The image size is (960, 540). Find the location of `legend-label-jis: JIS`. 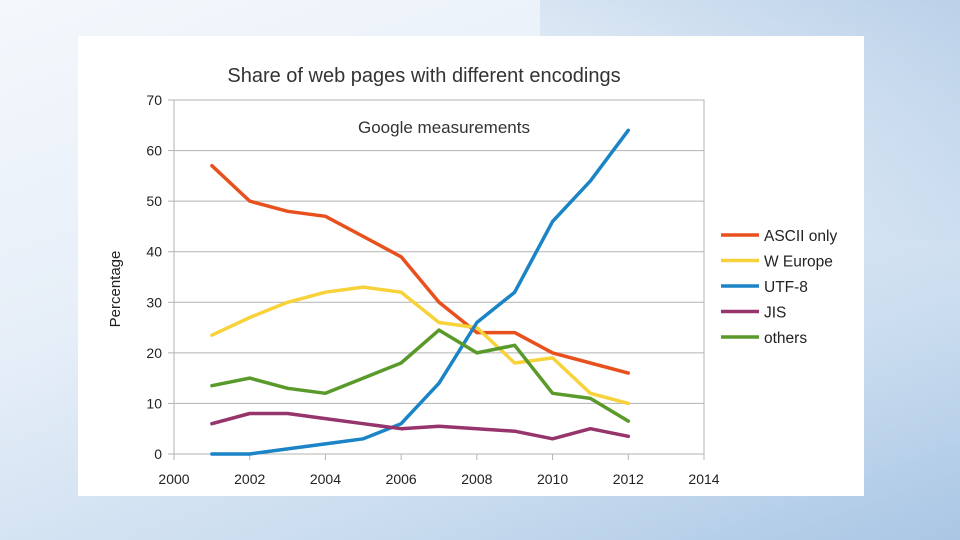

legend-label-jis: JIS is located at coordinates (775, 313).